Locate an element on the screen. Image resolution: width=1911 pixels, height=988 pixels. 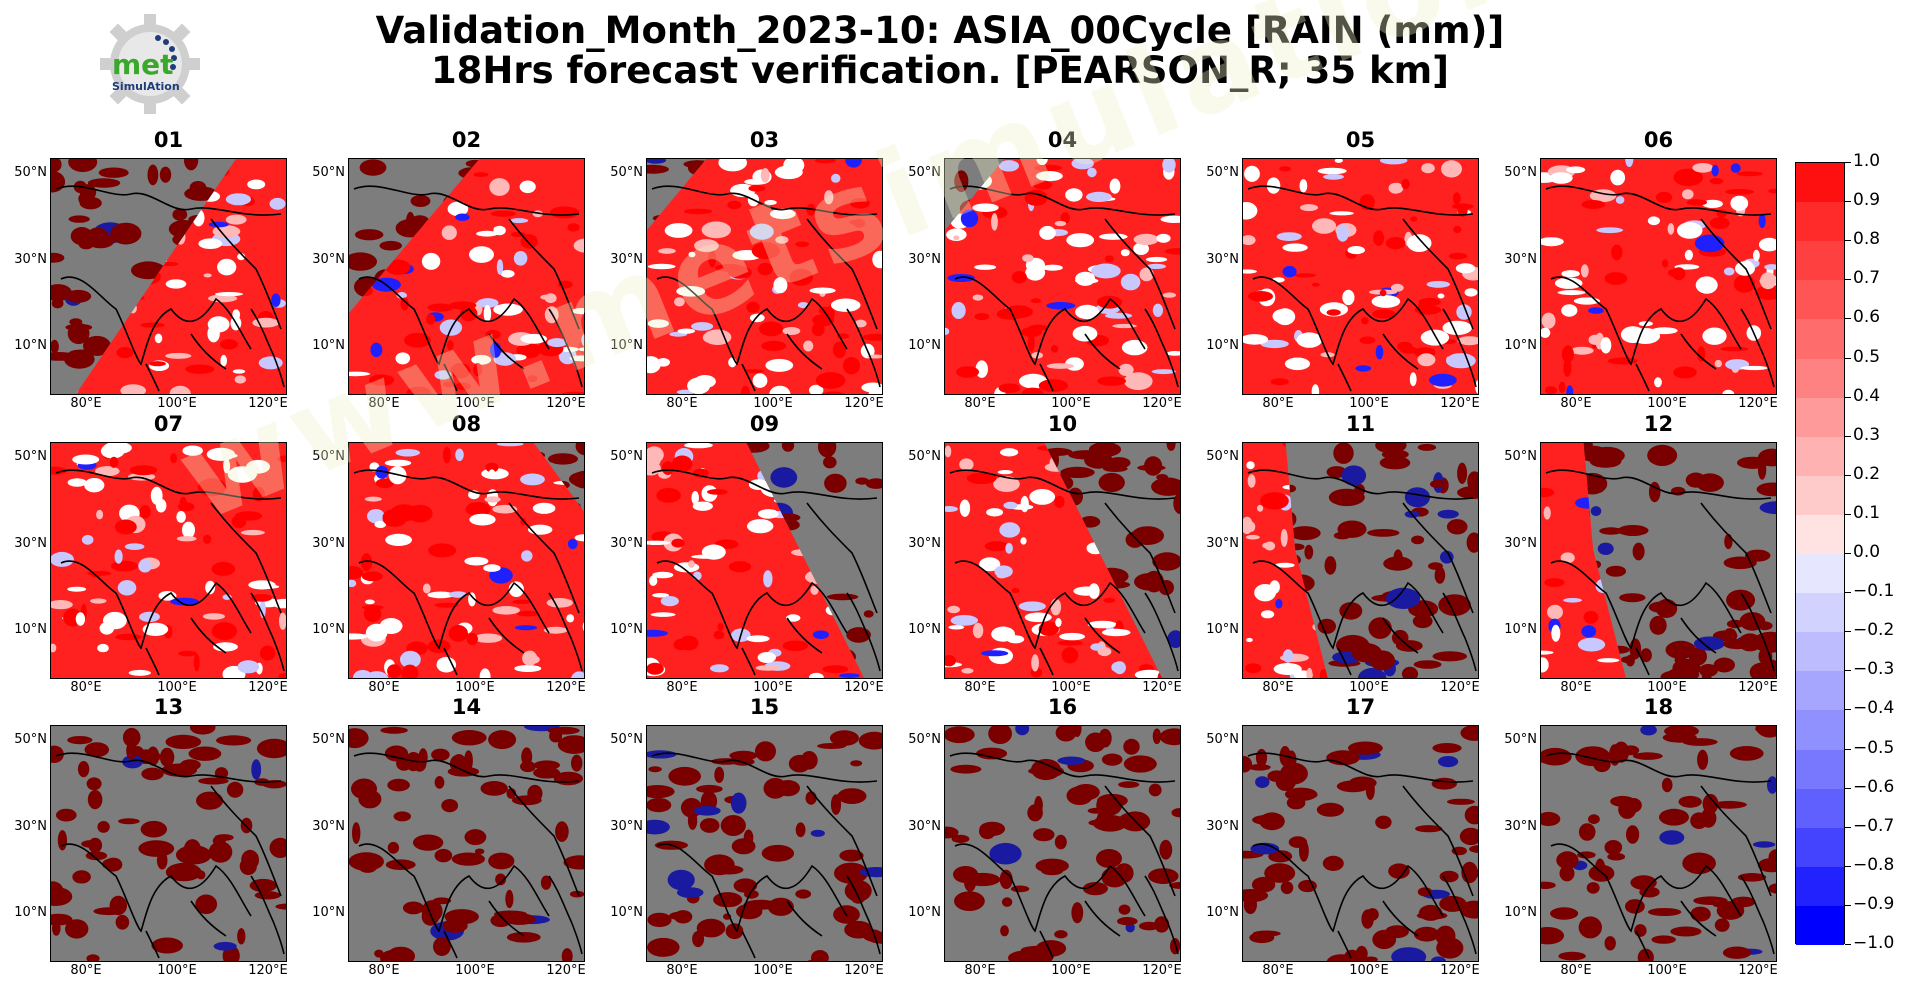
colorbar-label: −1.0 is located at coordinates (1874, 943).